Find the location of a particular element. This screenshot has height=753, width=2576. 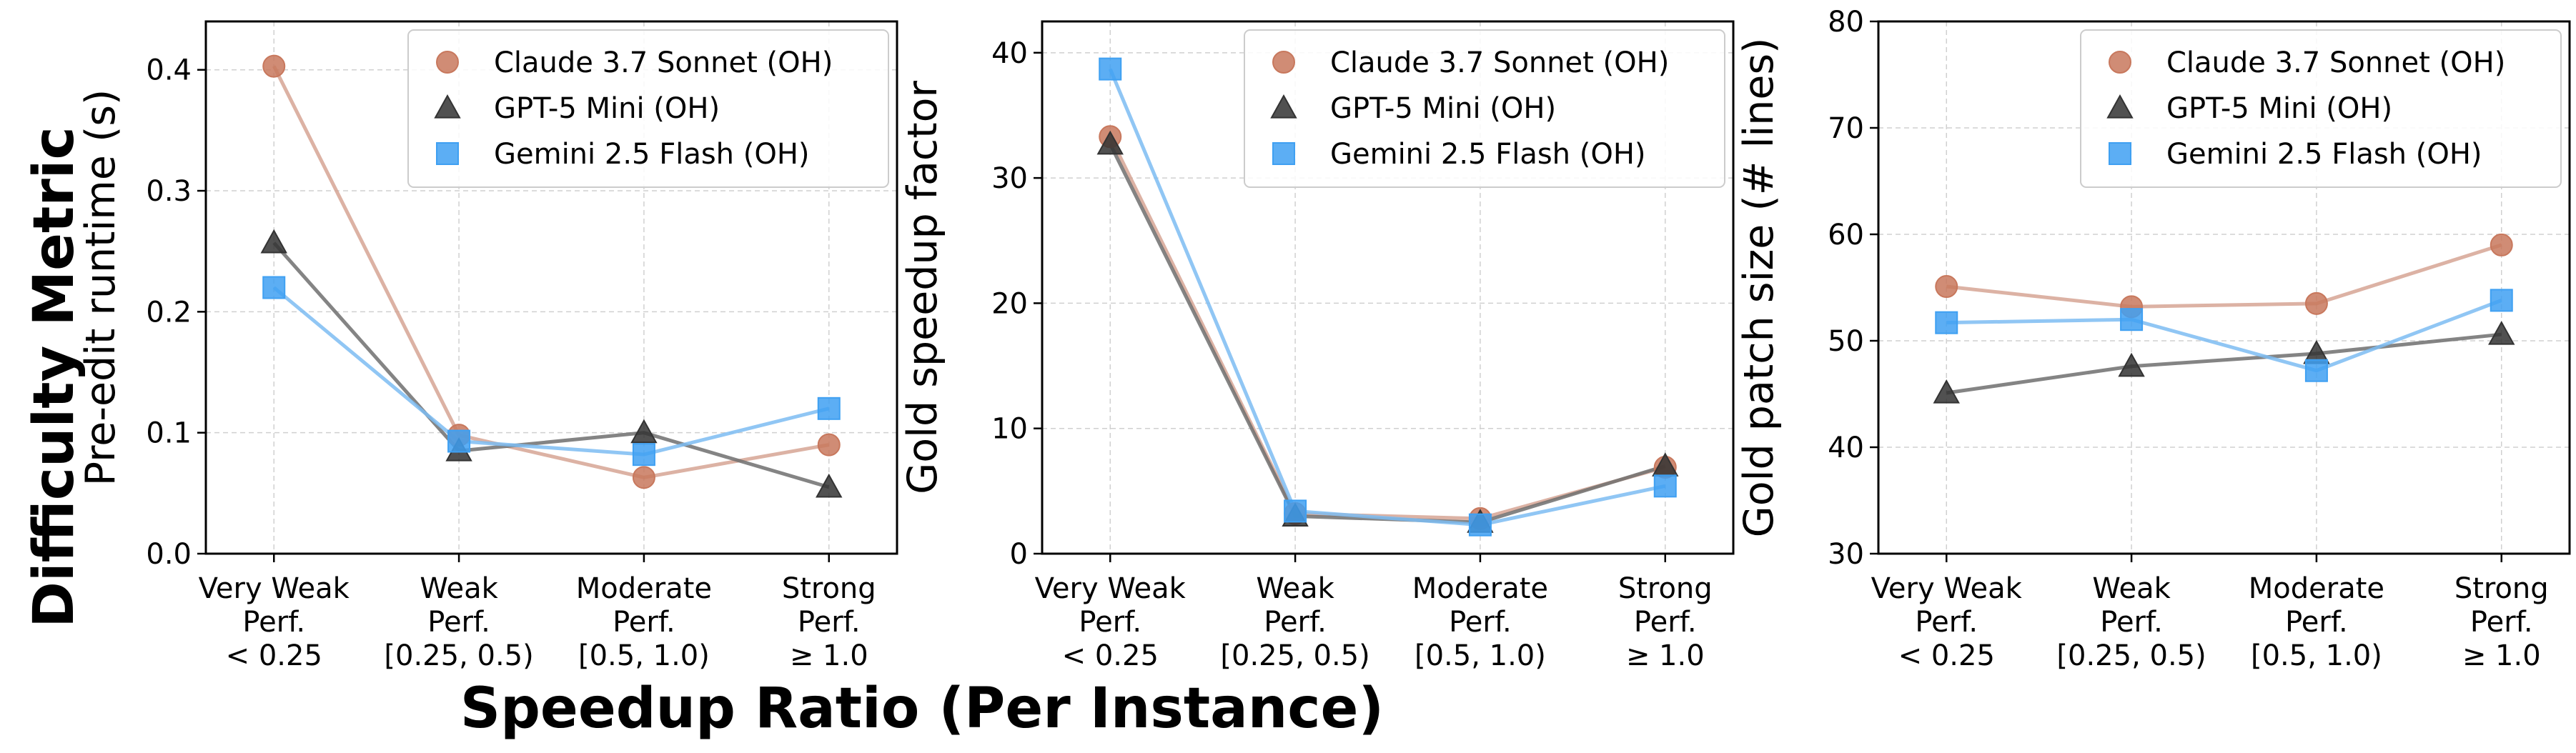

y-tick-label: 0 is located at coordinates (1019, 555).